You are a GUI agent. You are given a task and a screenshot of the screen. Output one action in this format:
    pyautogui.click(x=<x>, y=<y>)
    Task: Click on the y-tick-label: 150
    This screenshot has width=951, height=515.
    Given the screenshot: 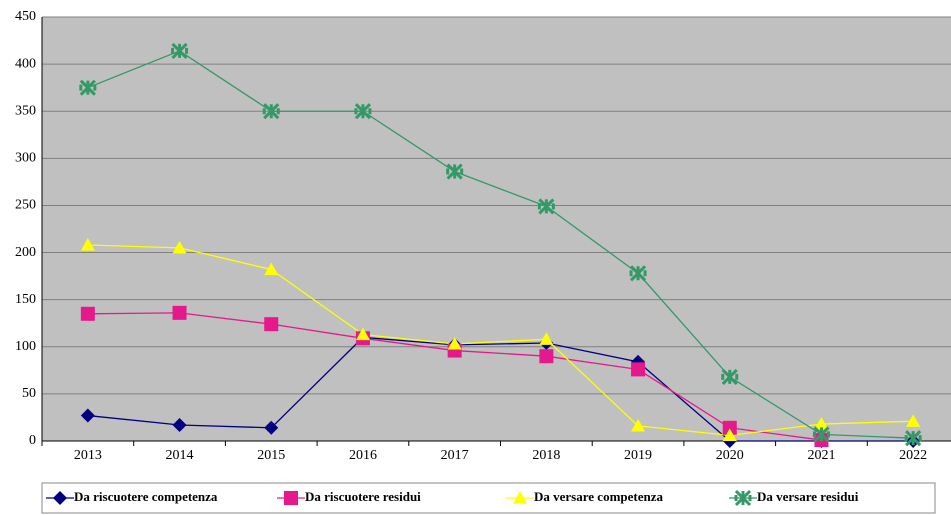 What is the action you would take?
    pyautogui.click(x=25, y=299)
    